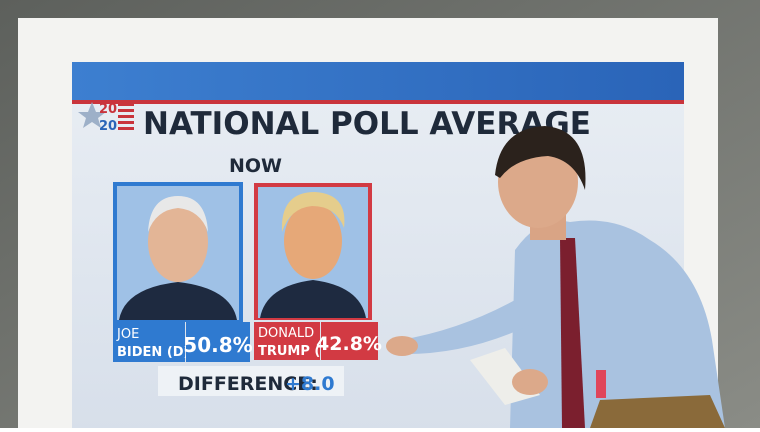 The image size is (760, 432). What do you see at coordinates (248, 384) in the screenshot?
I see `difference-label: DIFFERENCE:` at bounding box center [248, 384].